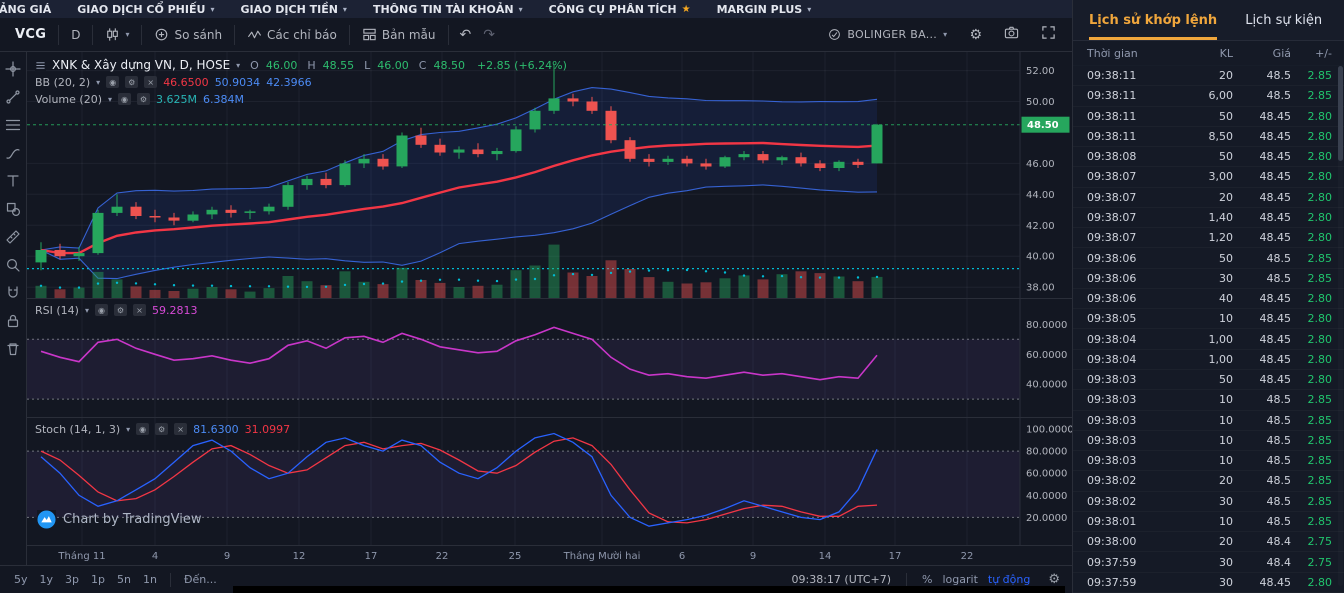 This screenshot has height=593, width=1344. Describe the element at coordinates (1208, 238) in the screenshot. I see `trade-row: 09:38:07 1,20 48.45 2.80` at that location.